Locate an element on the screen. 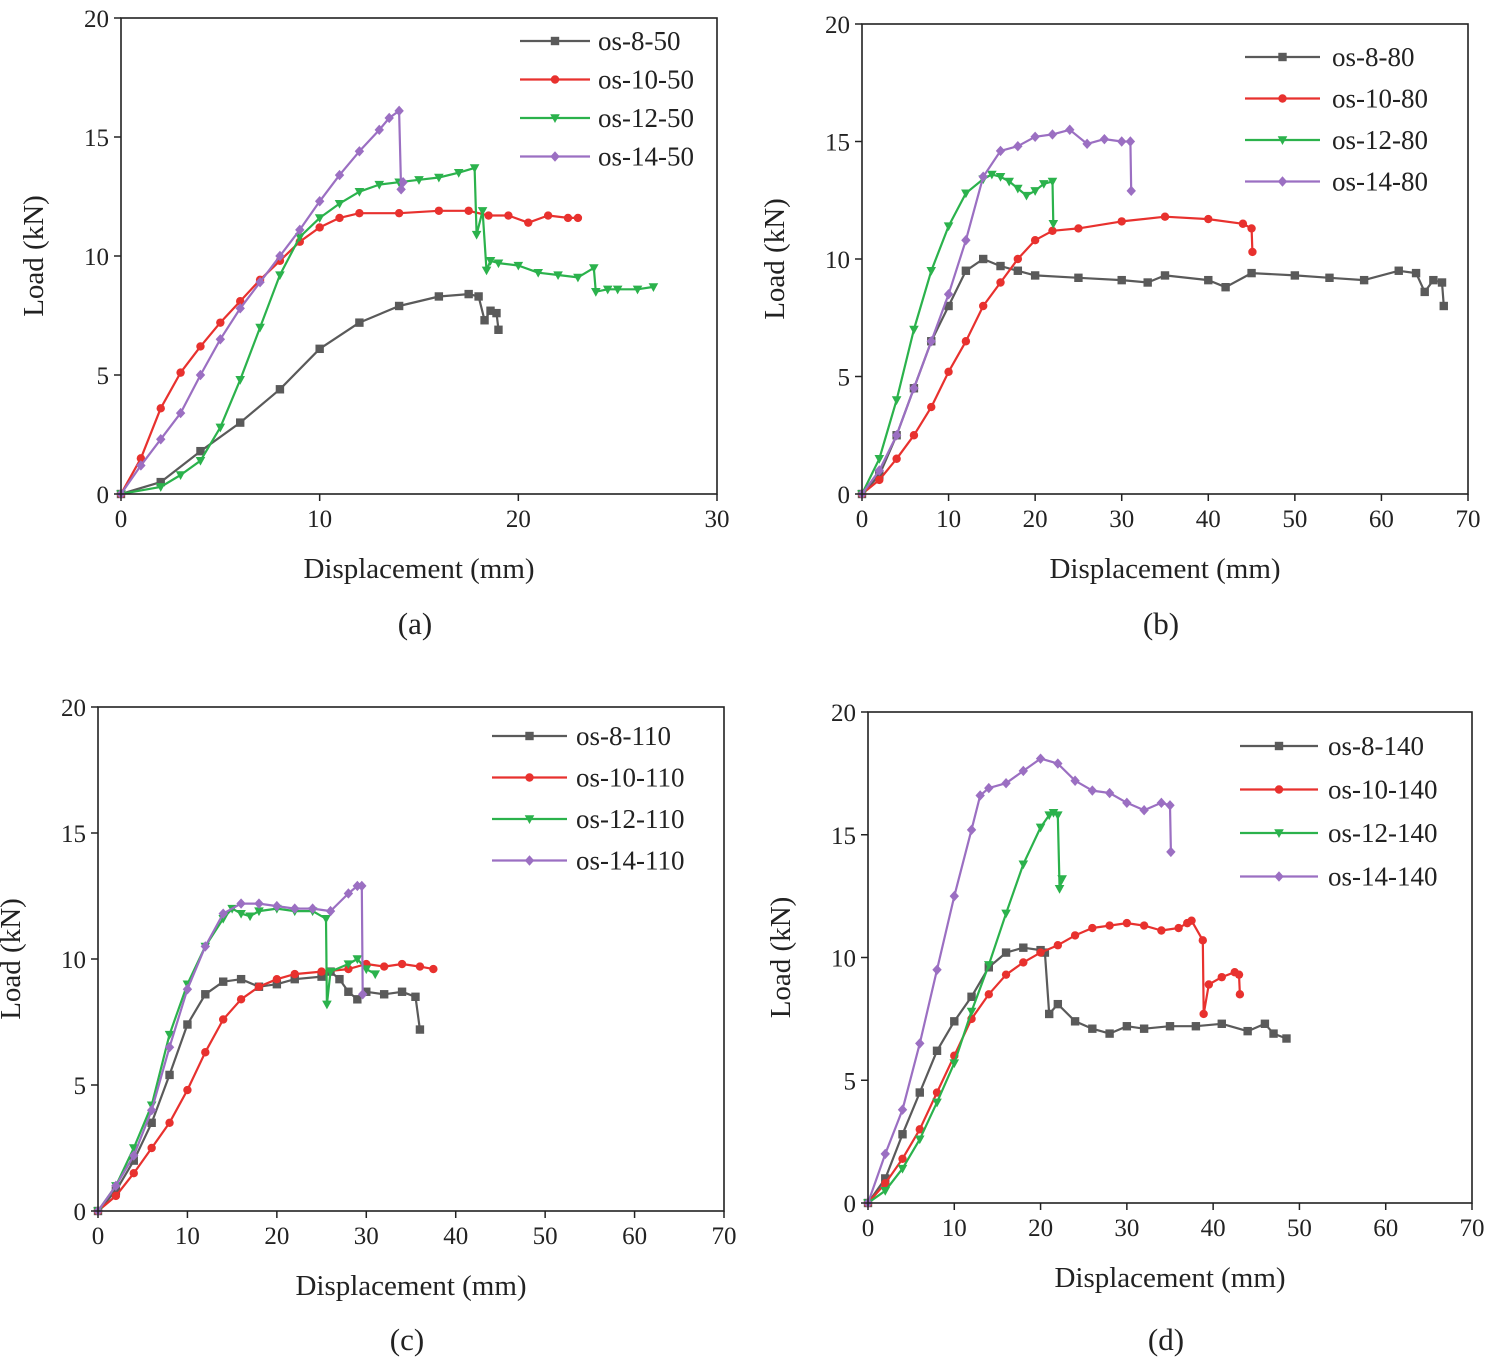  x-tick-label: 60 is located at coordinates (1385, 1228).